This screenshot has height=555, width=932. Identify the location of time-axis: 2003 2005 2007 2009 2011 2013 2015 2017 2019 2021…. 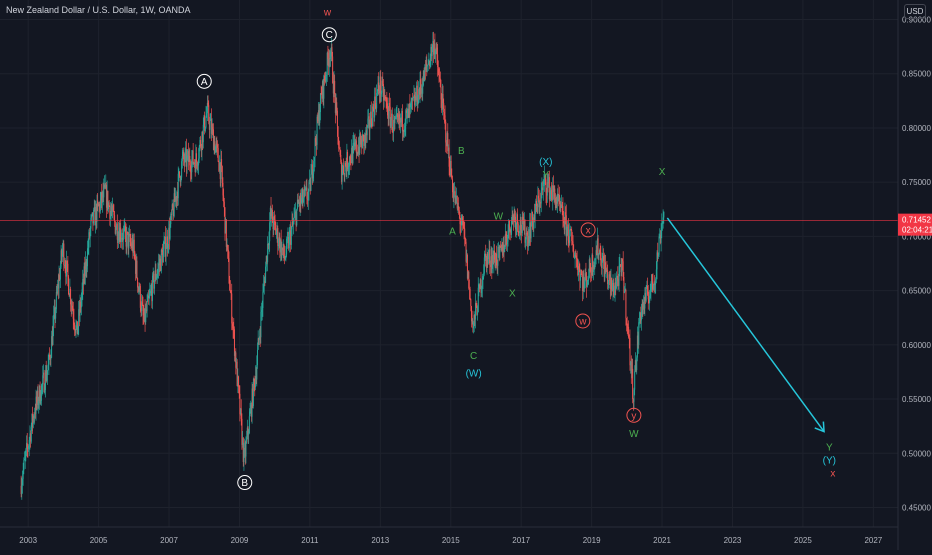
(449, 535).